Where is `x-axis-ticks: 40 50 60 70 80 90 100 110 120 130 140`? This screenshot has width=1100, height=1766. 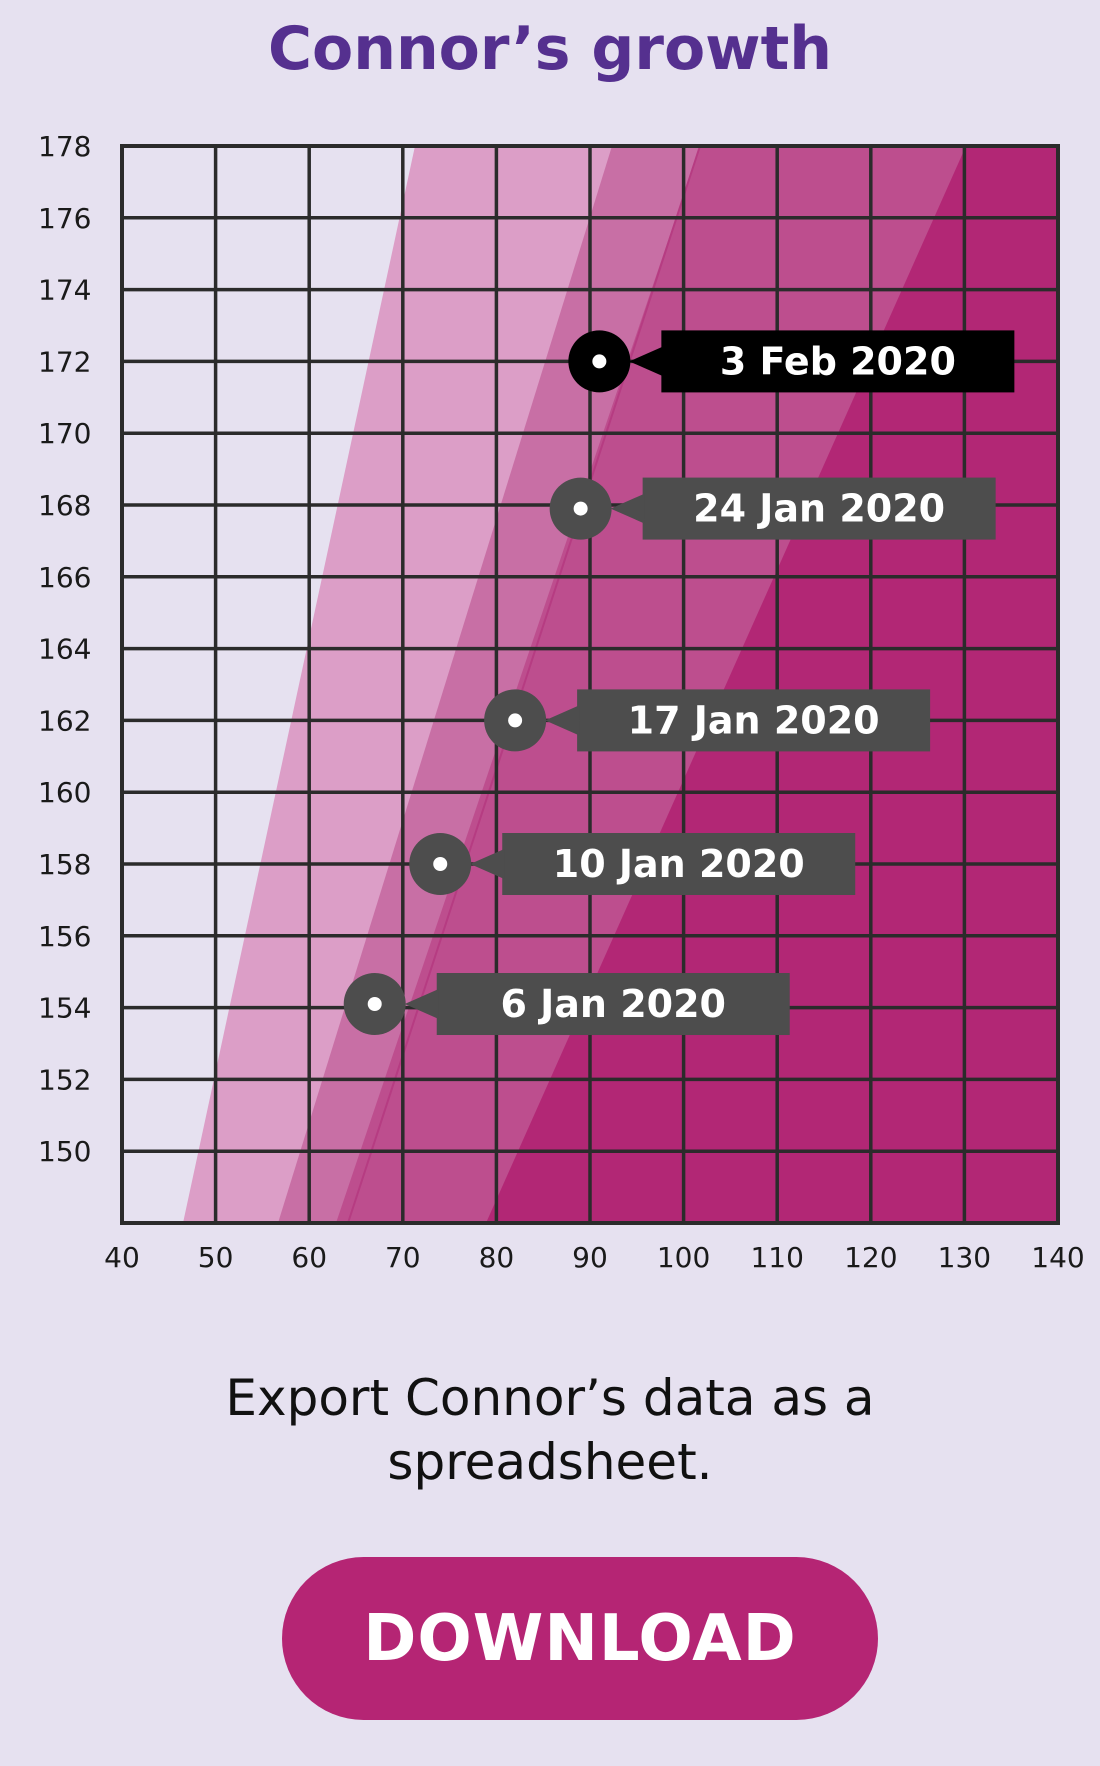
x-axis-ticks: 40 50 60 70 80 90 100 110 120 130 140 is located at coordinates (594, 1257).